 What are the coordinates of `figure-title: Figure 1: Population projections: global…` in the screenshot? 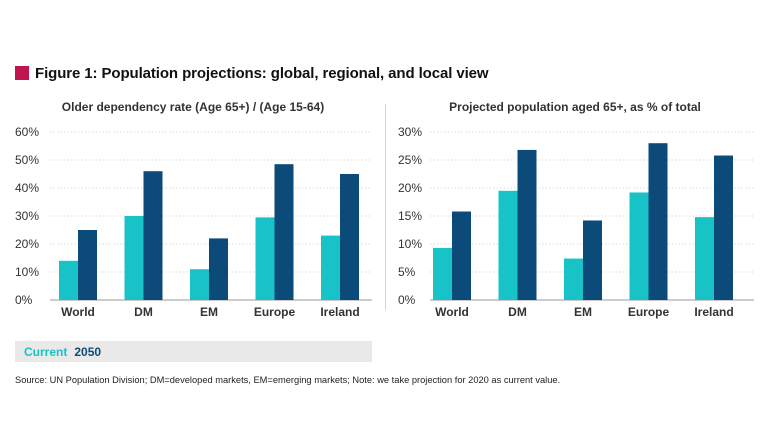 It's located at (262, 73).